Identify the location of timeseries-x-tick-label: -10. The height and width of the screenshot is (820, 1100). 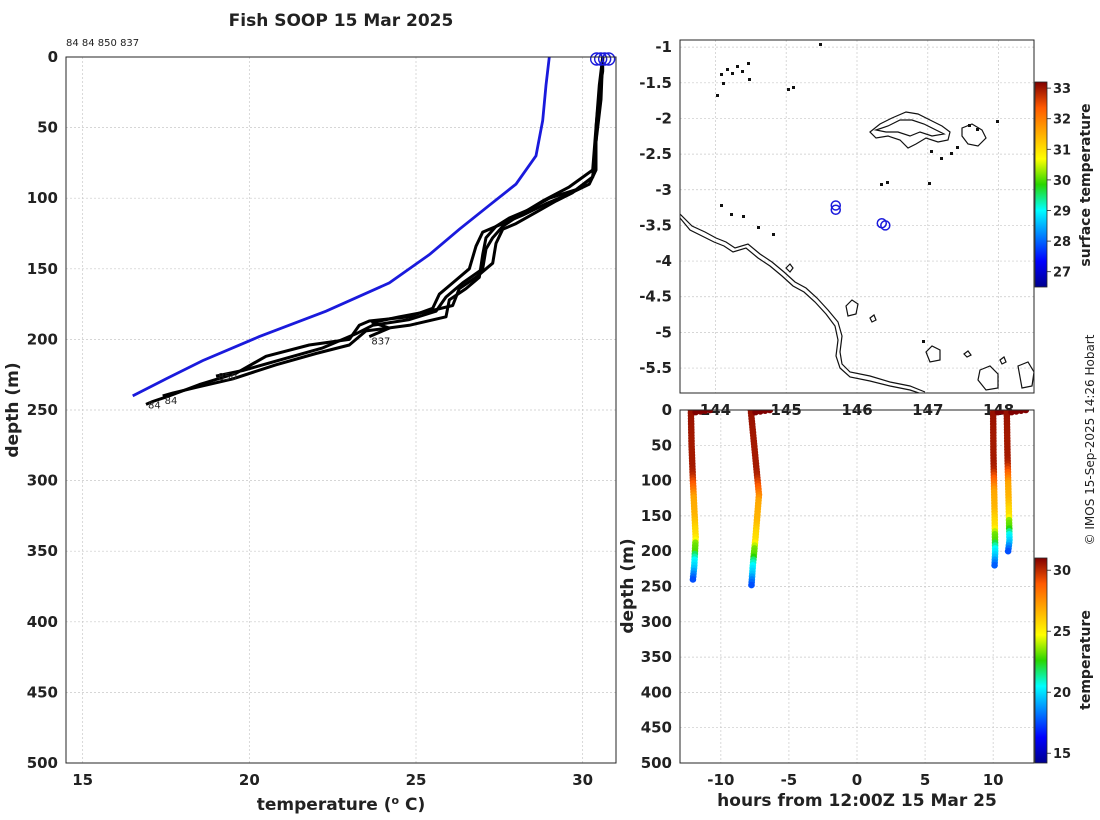
(720, 780).